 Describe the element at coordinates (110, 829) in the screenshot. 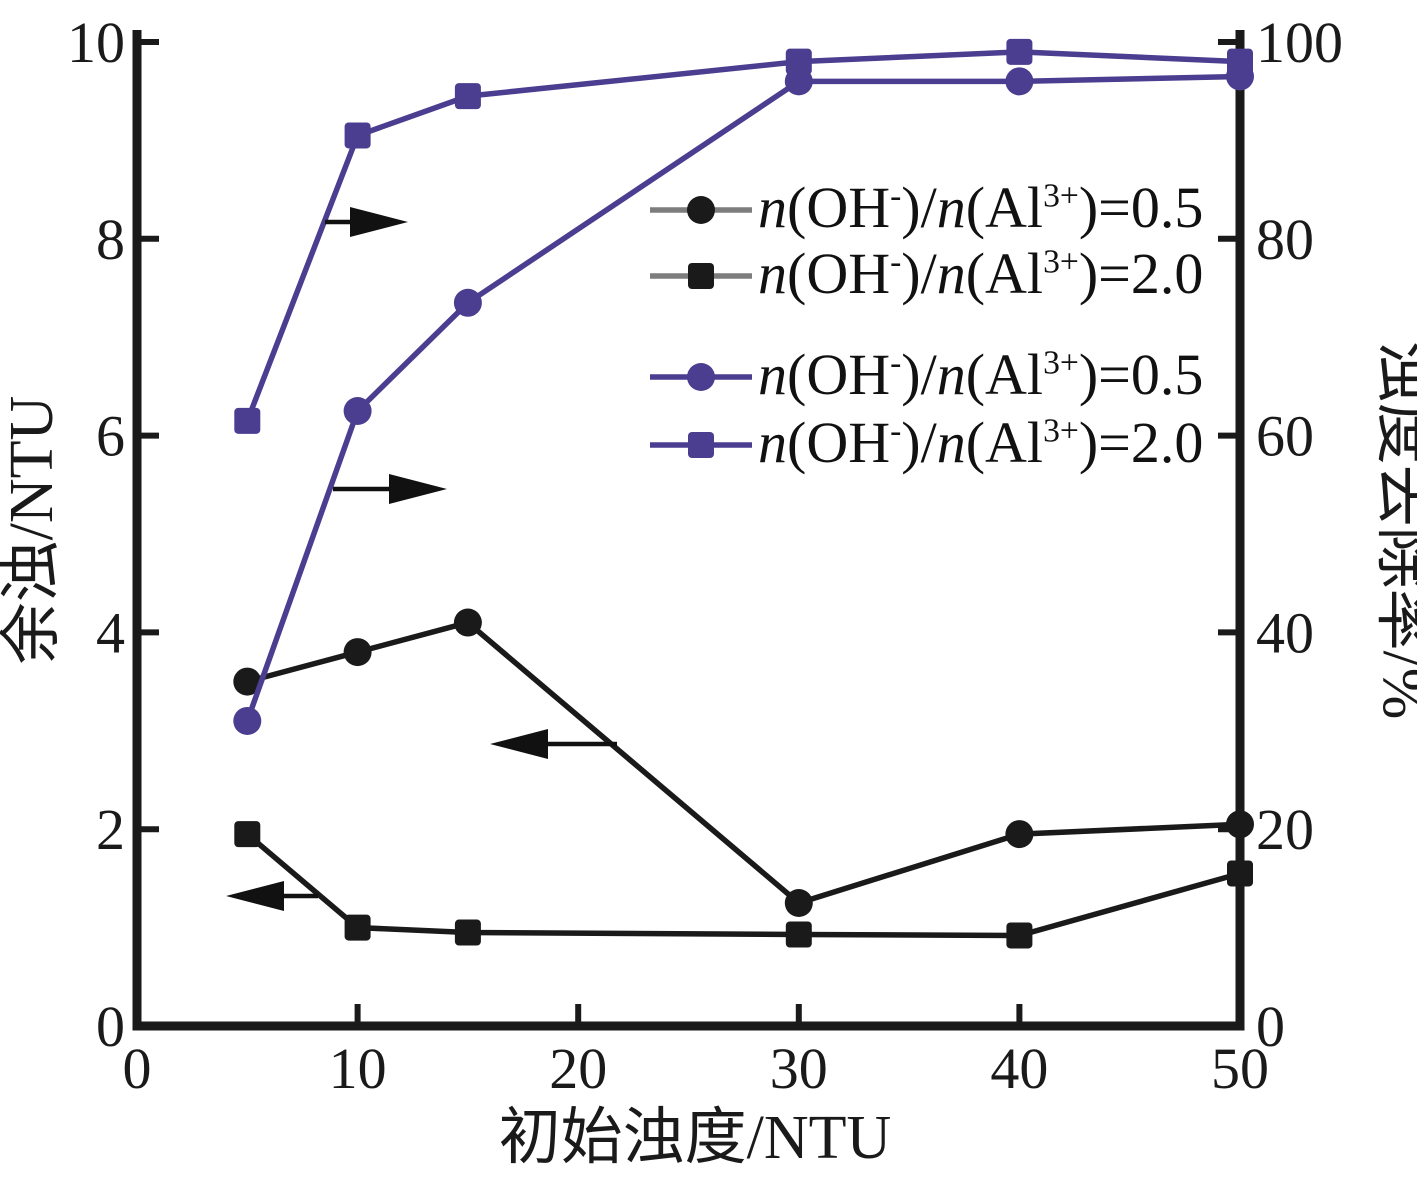

I see `left-tick-label: 2` at that location.